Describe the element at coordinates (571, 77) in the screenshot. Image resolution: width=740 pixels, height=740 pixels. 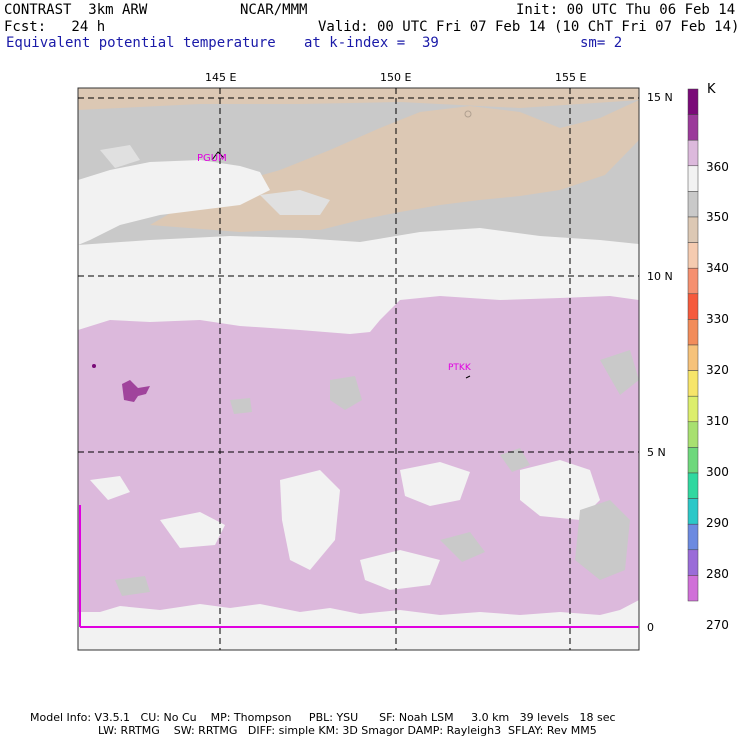
I see `lon-label-155: 155 E` at that location.